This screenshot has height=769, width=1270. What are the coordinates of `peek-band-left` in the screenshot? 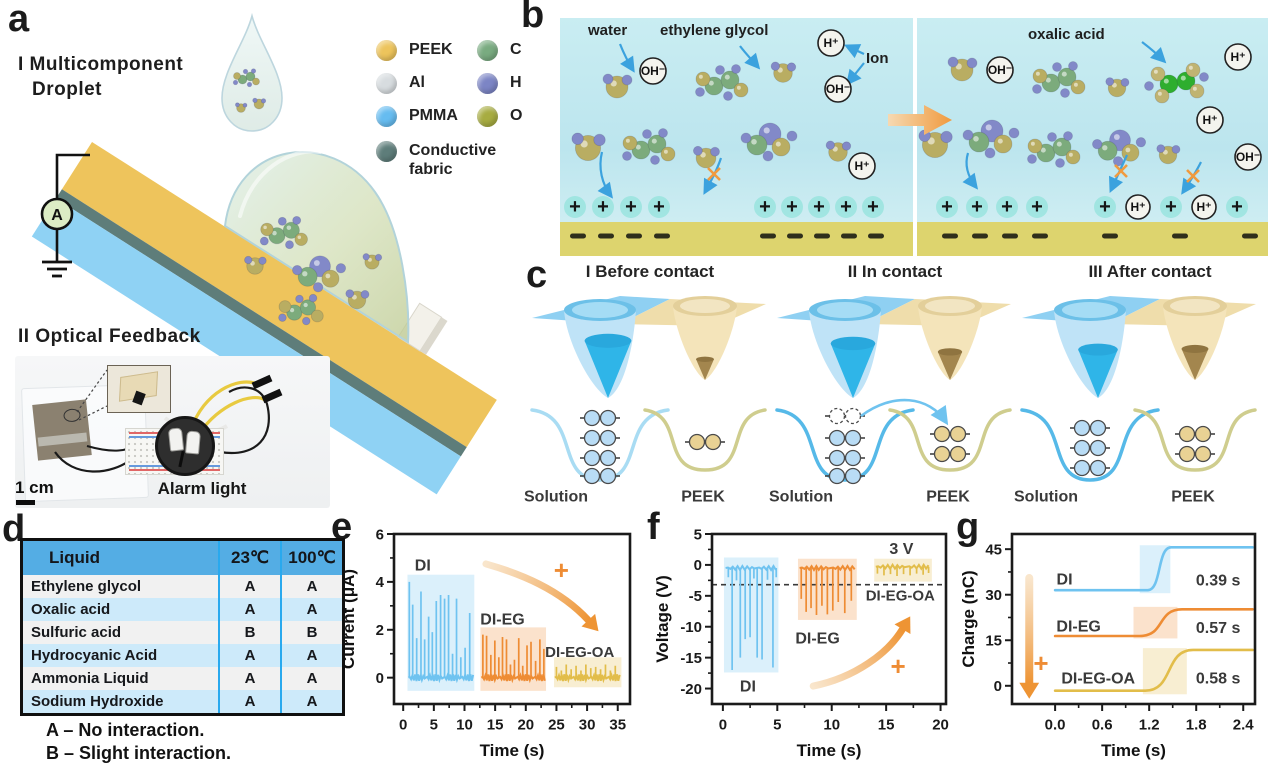 It's located at (736, 239).